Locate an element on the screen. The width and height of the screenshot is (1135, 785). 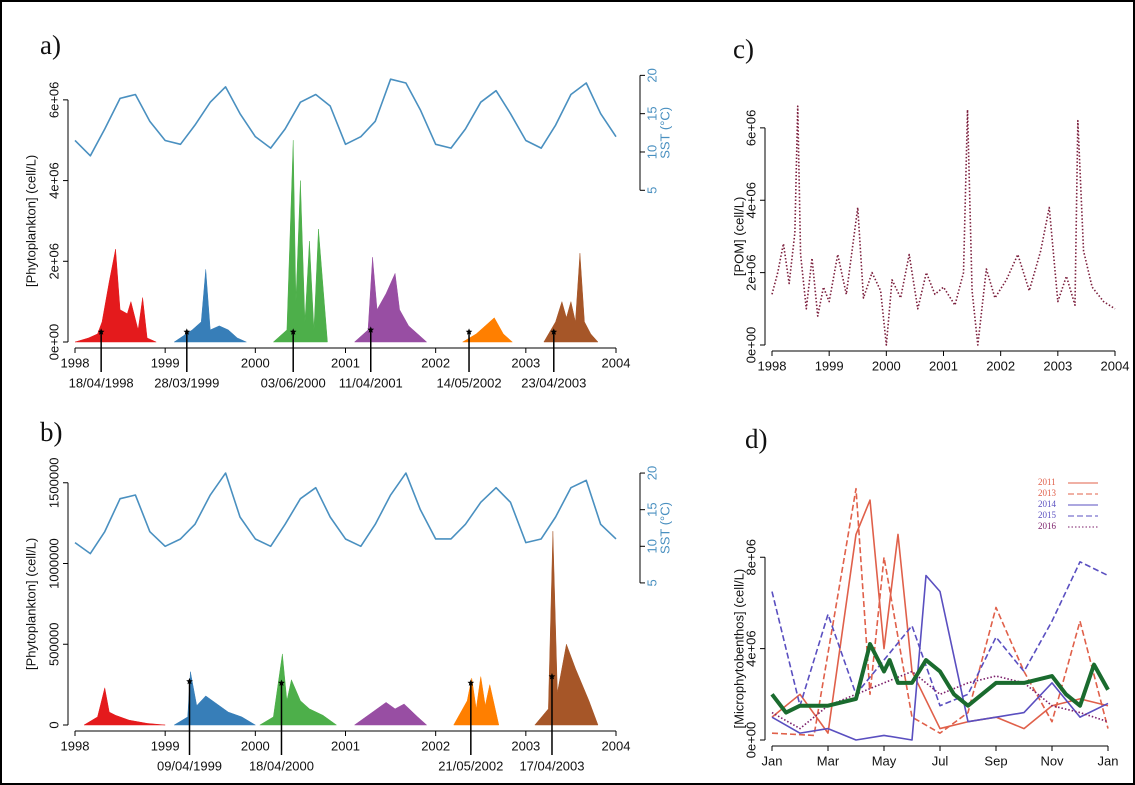
x-tick-label: Nov is located at coordinates (1052, 760).